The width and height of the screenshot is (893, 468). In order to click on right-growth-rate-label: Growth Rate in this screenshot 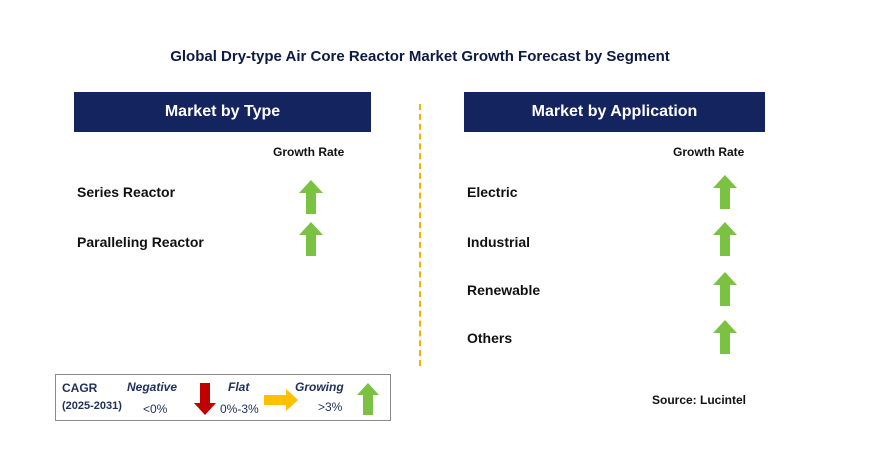, I will do `click(709, 152)`.